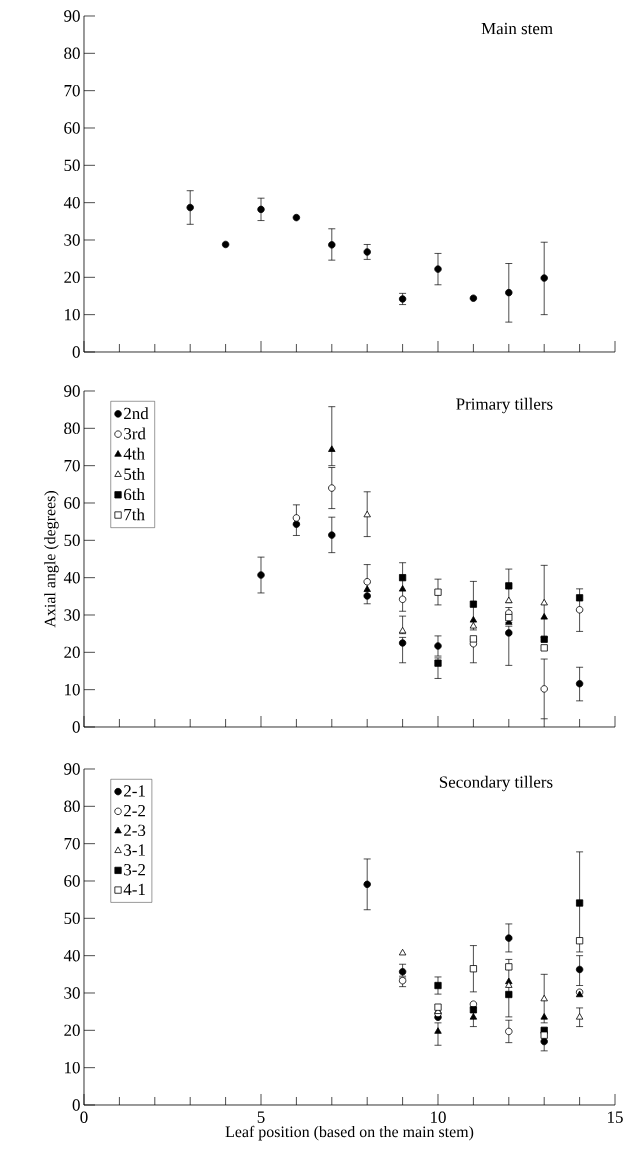  What do you see at coordinates (51, 559) in the screenshot?
I see `y-axis-title: Axial angle (degrees)` at bounding box center [51, 559].